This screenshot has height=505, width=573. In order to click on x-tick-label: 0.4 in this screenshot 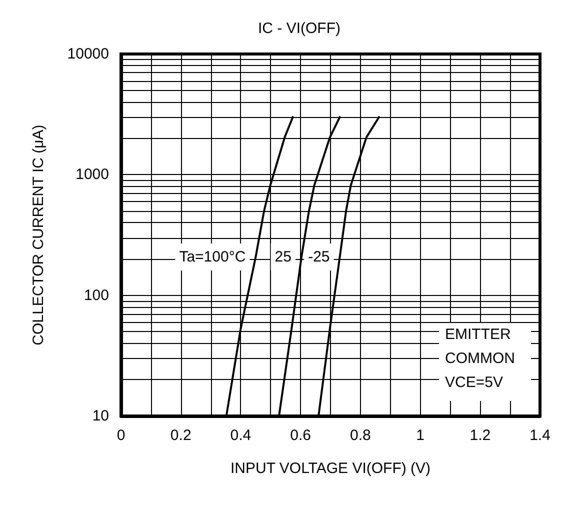, I will do `click(241, 435)`.